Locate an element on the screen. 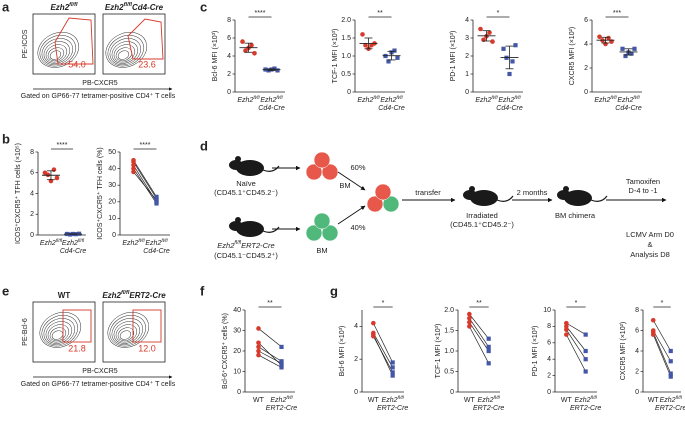  y-tick-label: 0.5 is located at coordinates (346, 74).